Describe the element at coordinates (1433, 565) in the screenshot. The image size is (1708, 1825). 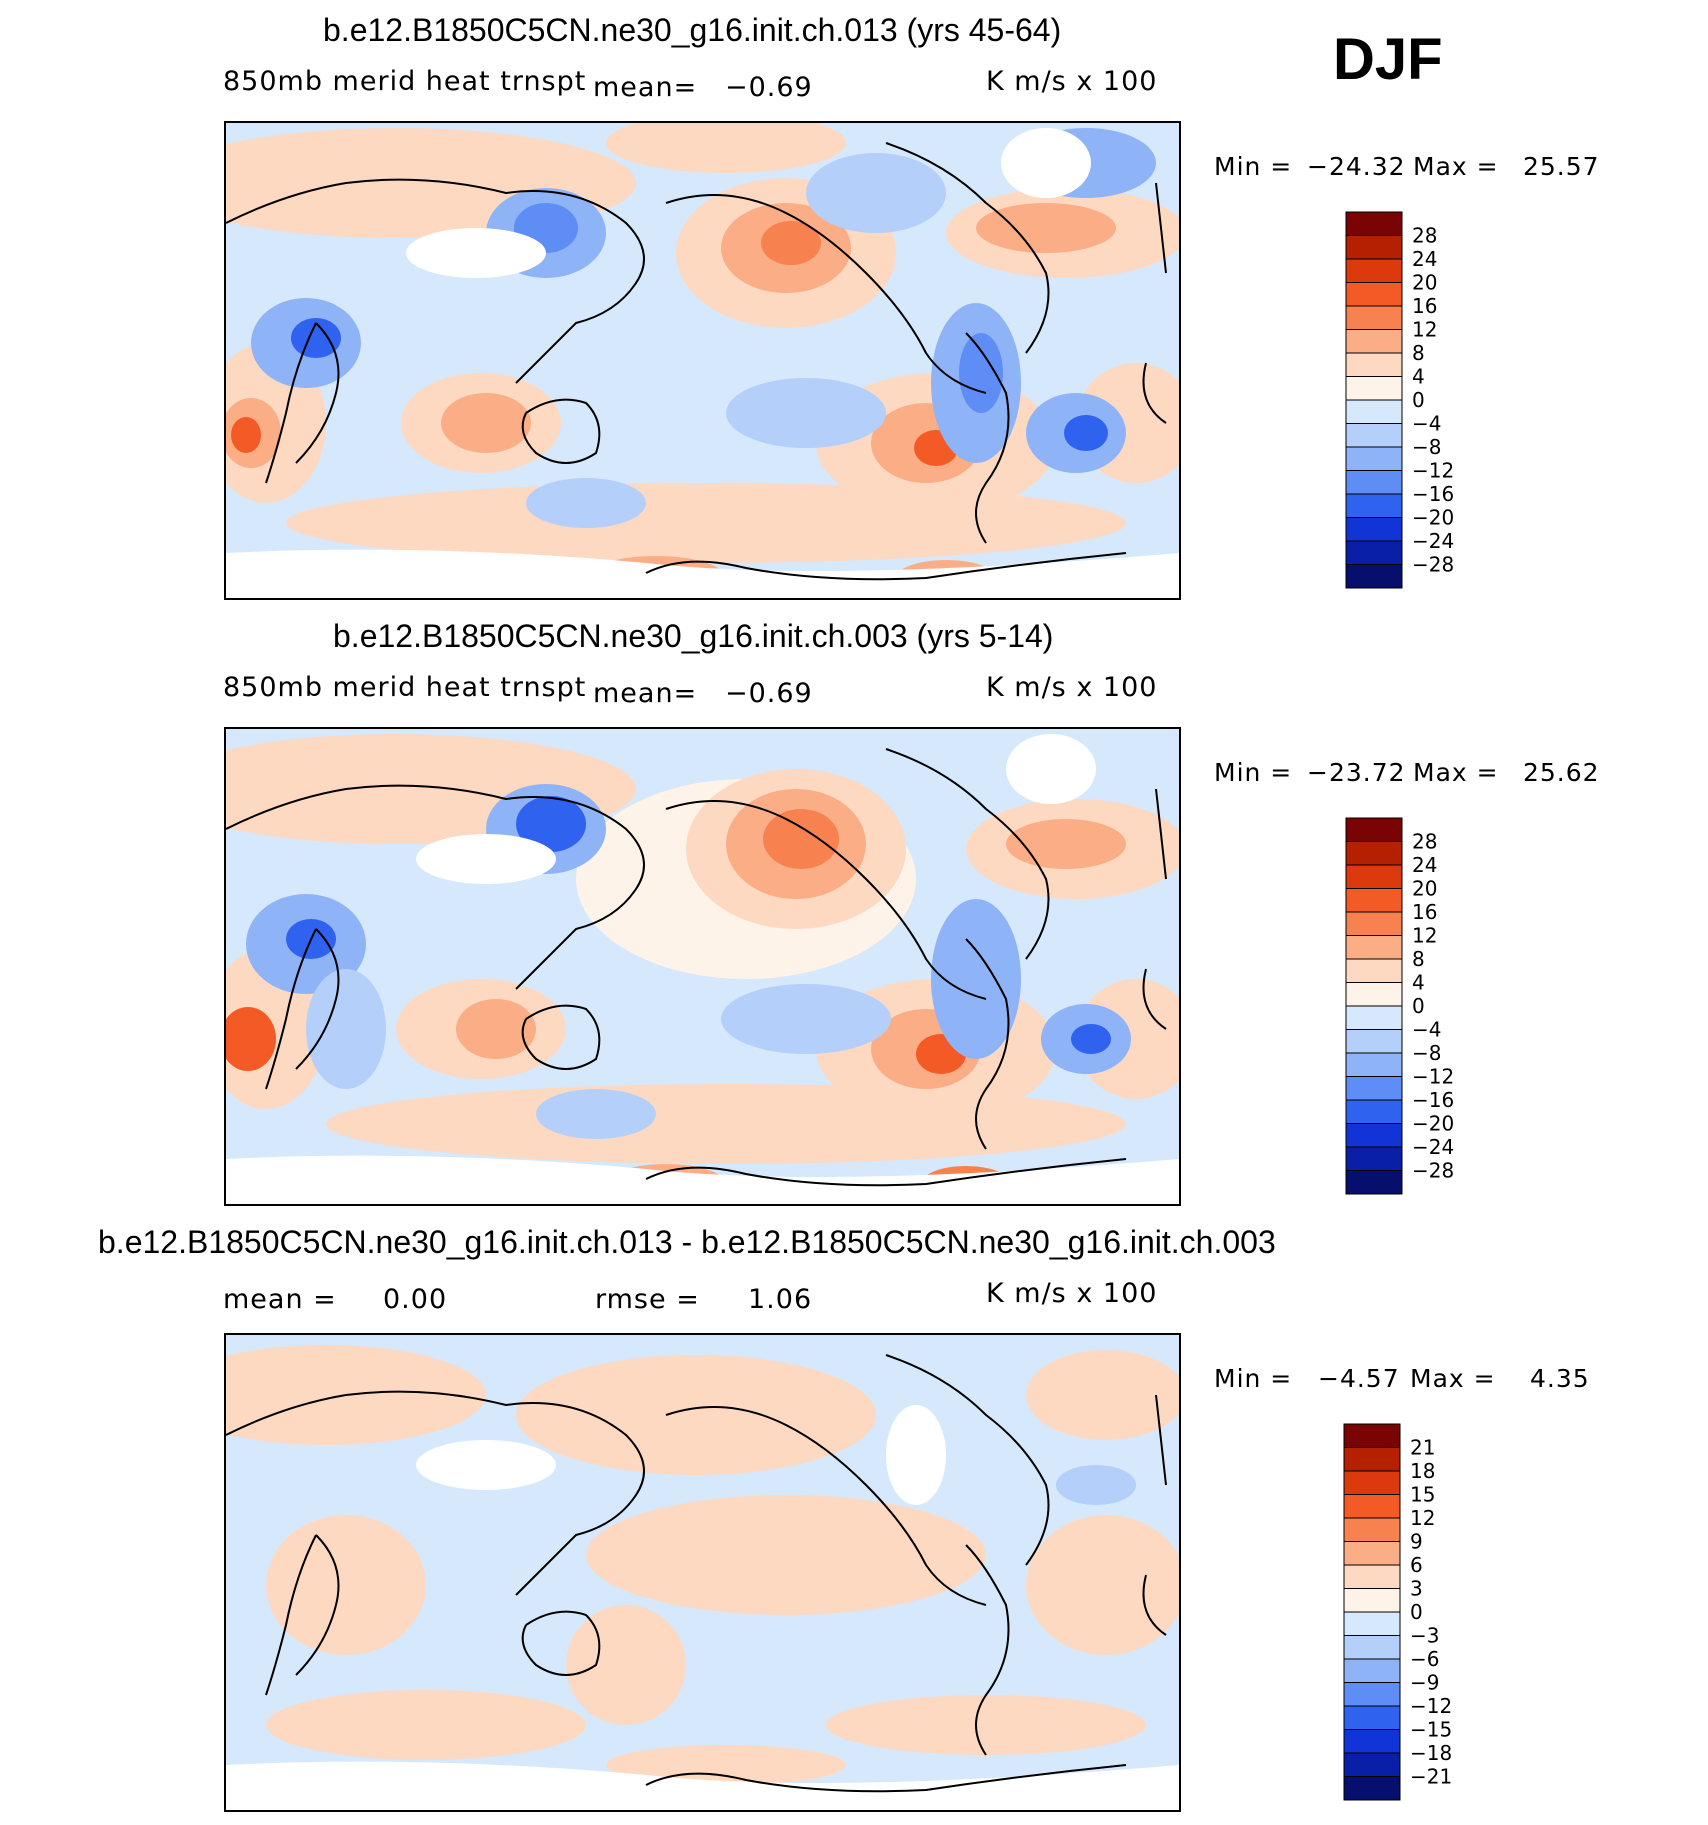
I see `colorbar-1-tick-label: −28` at that location.